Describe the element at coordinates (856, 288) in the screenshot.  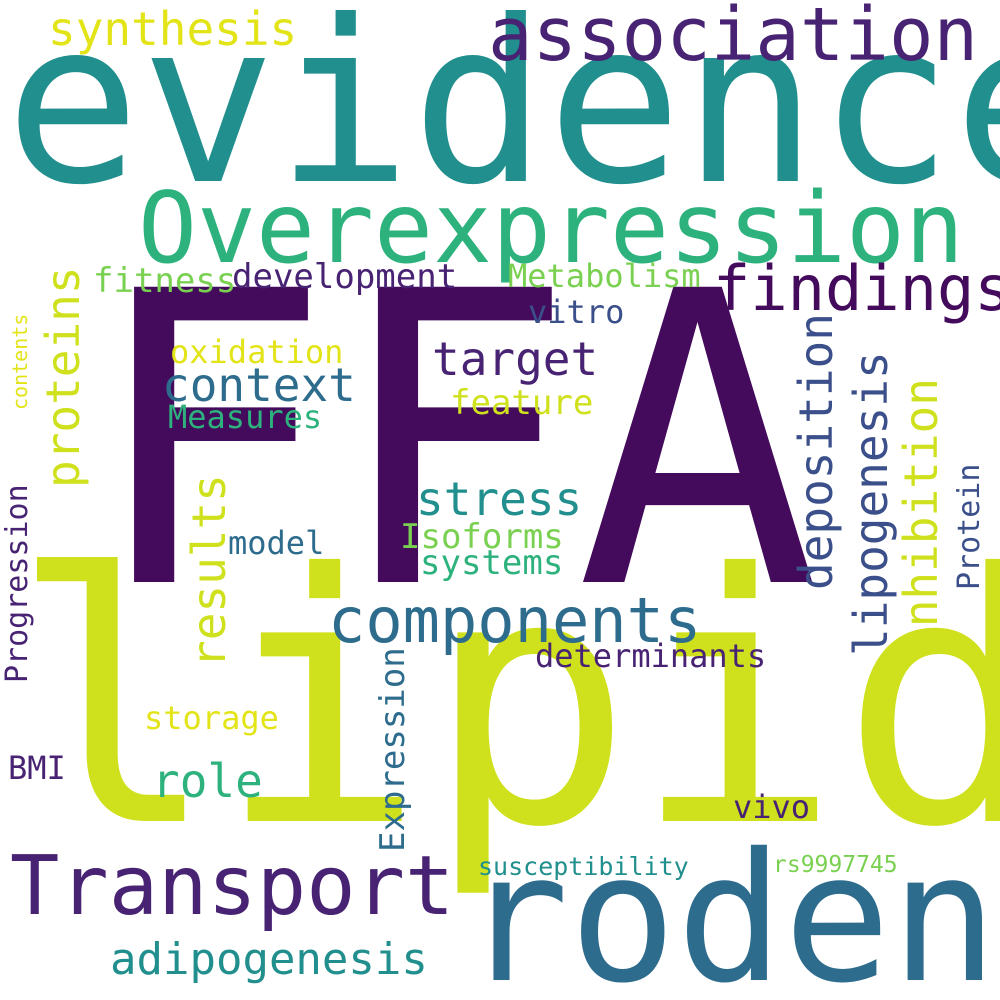
I see `word-findings: findings` at that location.